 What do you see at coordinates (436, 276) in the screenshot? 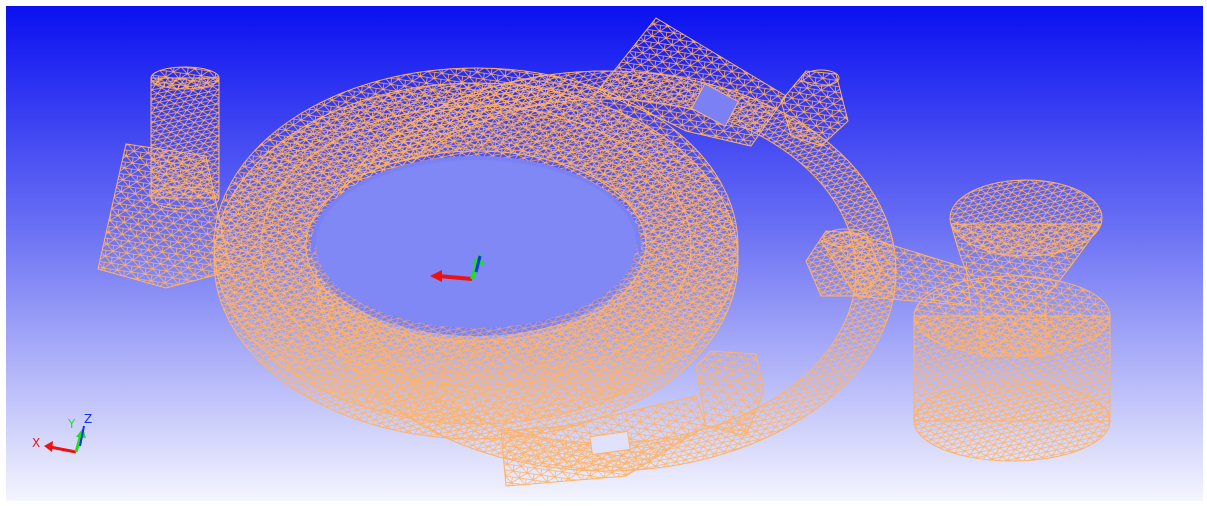
I see `center-x-arrowhead` at bounding box center [436, 276].